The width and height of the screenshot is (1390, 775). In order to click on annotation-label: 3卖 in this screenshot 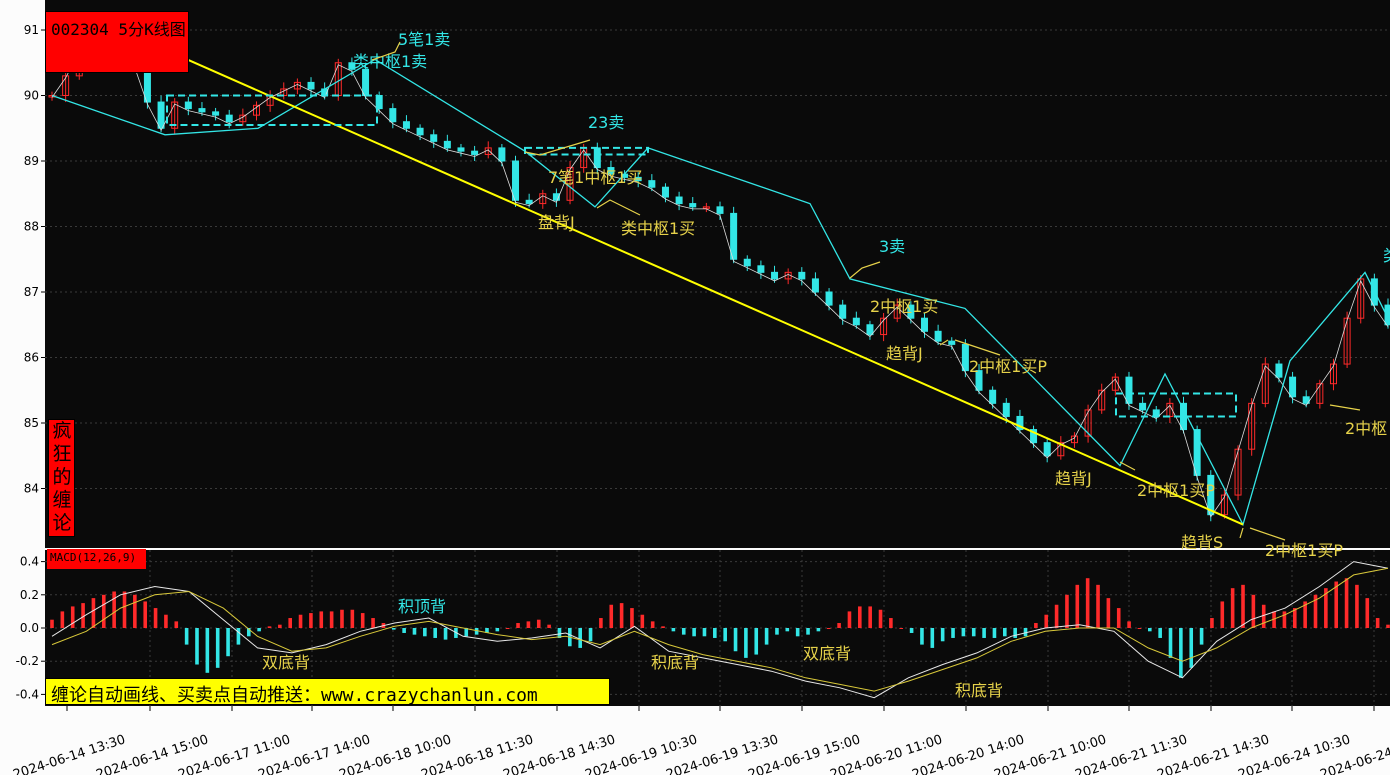, I will do `click(892, 246)`.